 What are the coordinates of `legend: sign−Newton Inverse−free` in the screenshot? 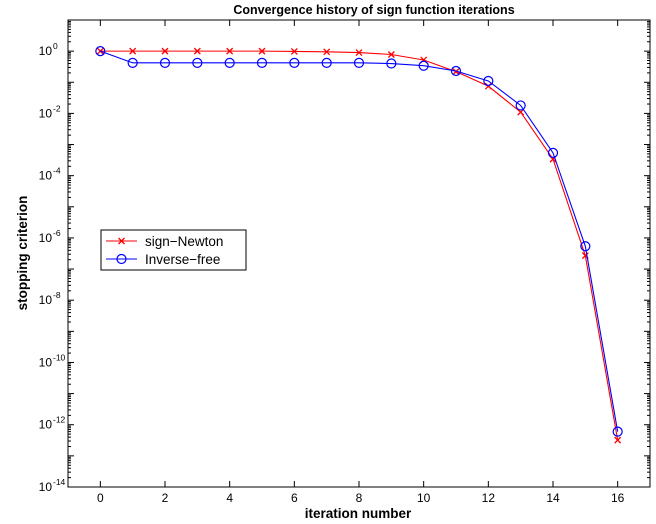 It's located at (173, 250).